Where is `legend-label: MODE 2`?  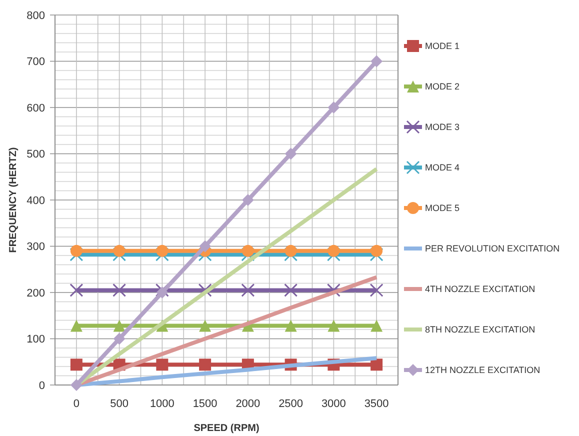
legend-label: MODE 2 is located at coordinates (442, 87).